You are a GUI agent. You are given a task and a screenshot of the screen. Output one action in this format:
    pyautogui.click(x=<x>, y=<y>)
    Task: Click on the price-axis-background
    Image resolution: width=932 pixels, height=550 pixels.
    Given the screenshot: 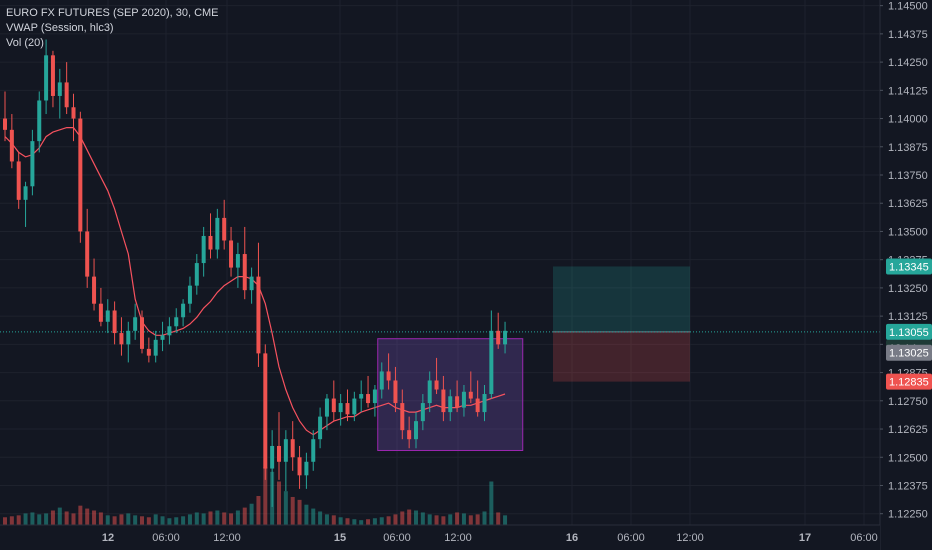 What is the action you would take?
    pyautogui.click(x=906, y=275)
    